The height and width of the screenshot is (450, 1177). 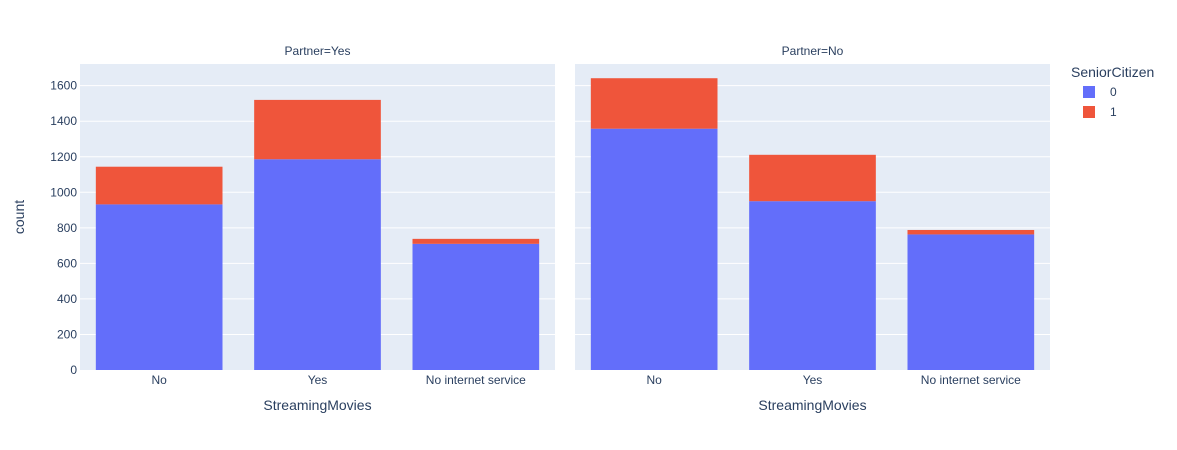 What do you see at coordinates (318, 51) in the screenshot?
I see `facet-title: Partner=Yes` at bounding box center [318, 51].